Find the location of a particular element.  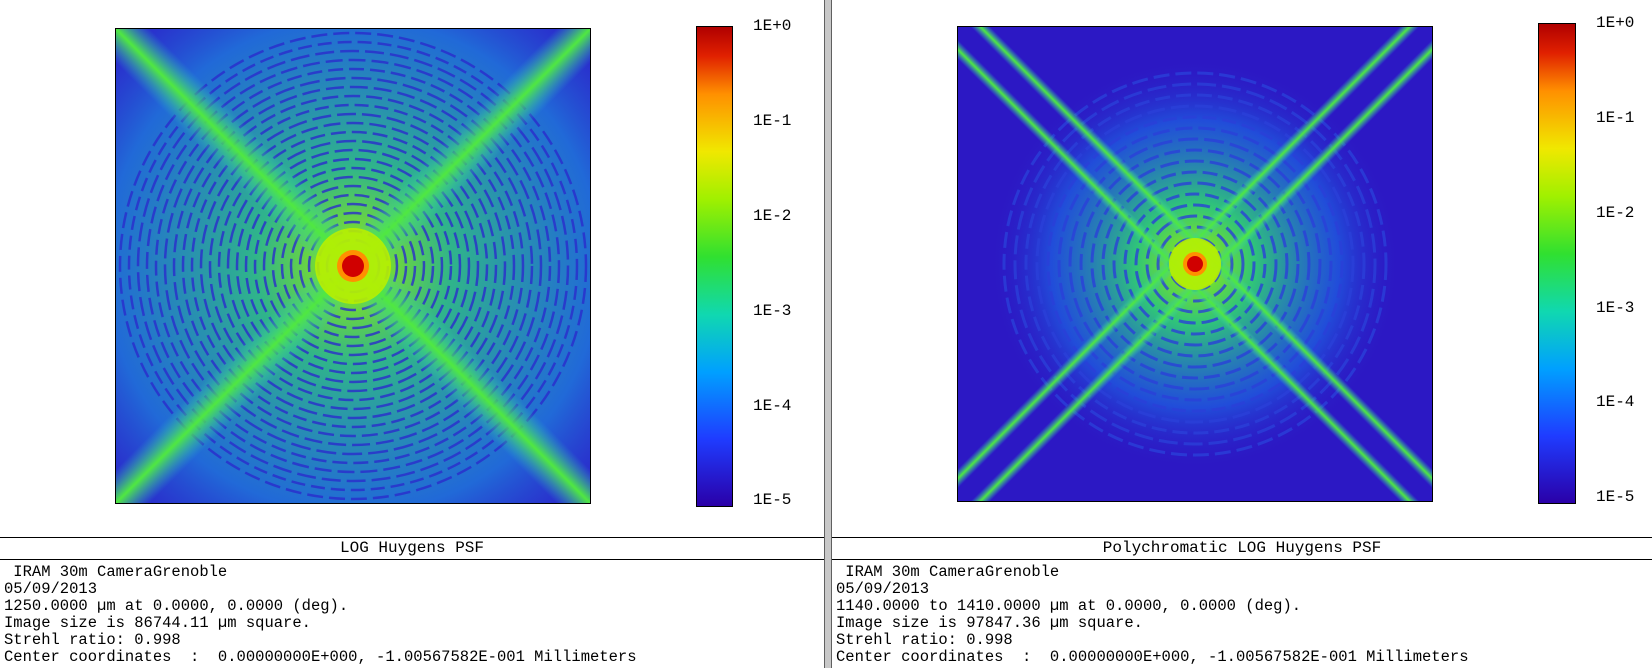

info-line: Image size is 97847.36 µm square. is located at coordinates (989, 623).